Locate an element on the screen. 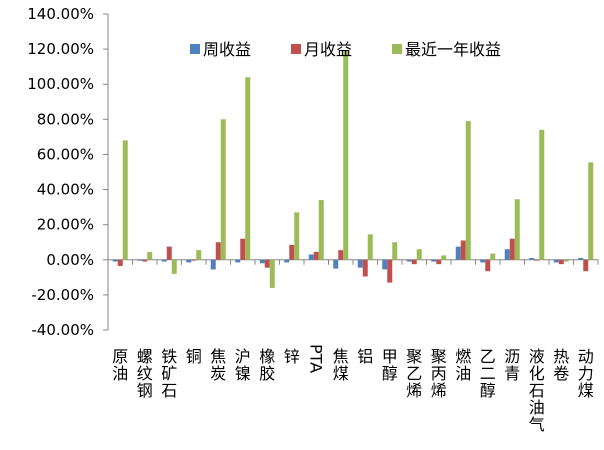 The image size is (604, 450). x-category-label: 橡胶 is located at coordinates (267, 365).